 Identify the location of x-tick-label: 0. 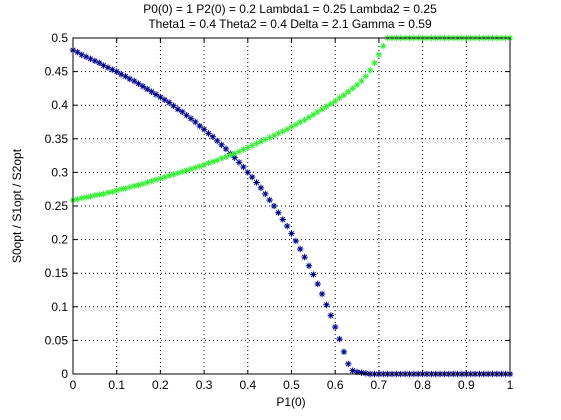
(73, 385).